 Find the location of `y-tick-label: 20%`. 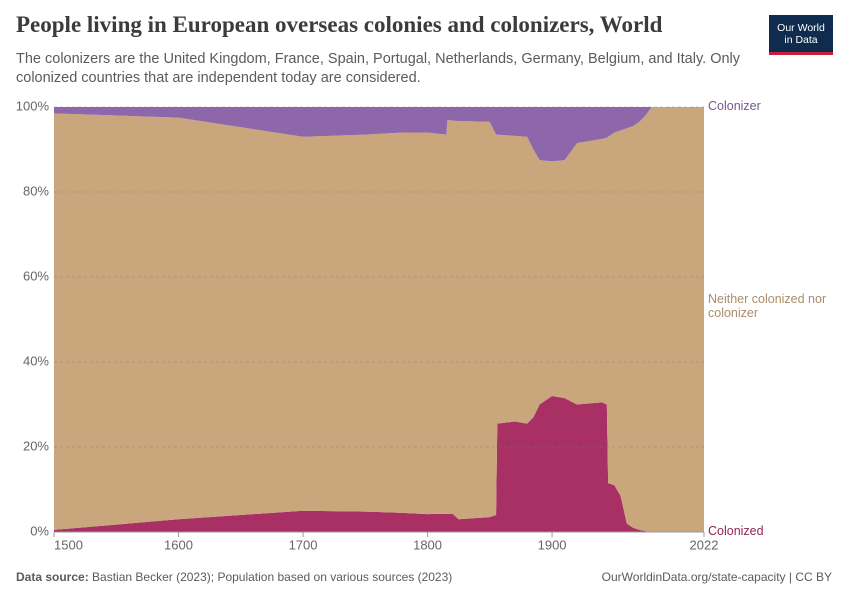

y-tick-label: 20% is located at coordinates (36, 445).